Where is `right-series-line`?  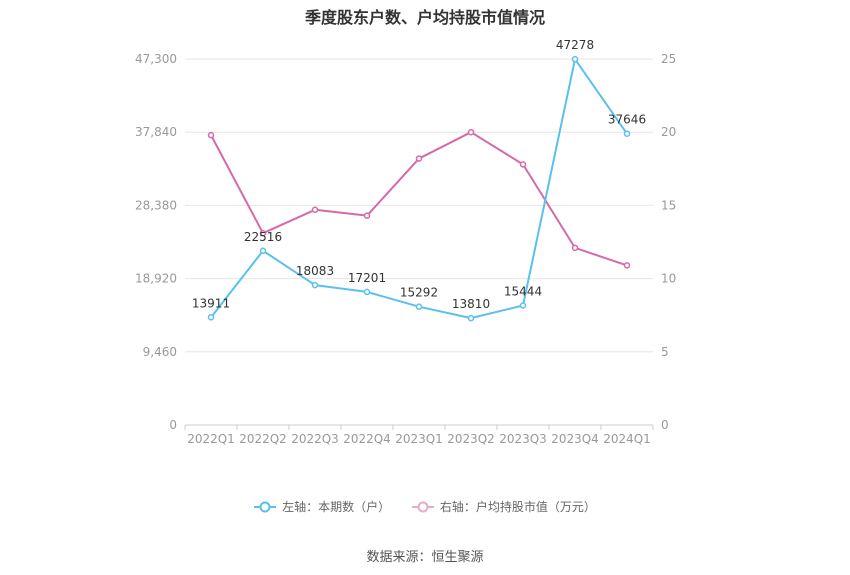
right-series-line is located at coordinates (419, 199).